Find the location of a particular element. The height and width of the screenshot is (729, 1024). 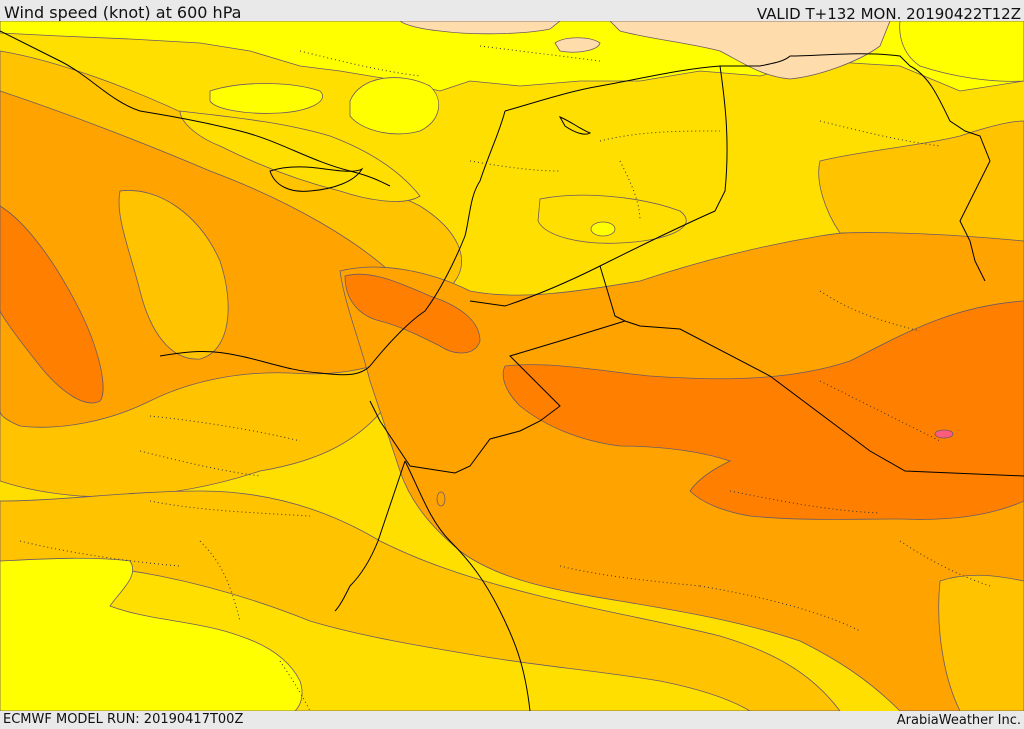

valid-time: VALID T+132 MON. 20190422T12Z is located at coordinates (888, 14).